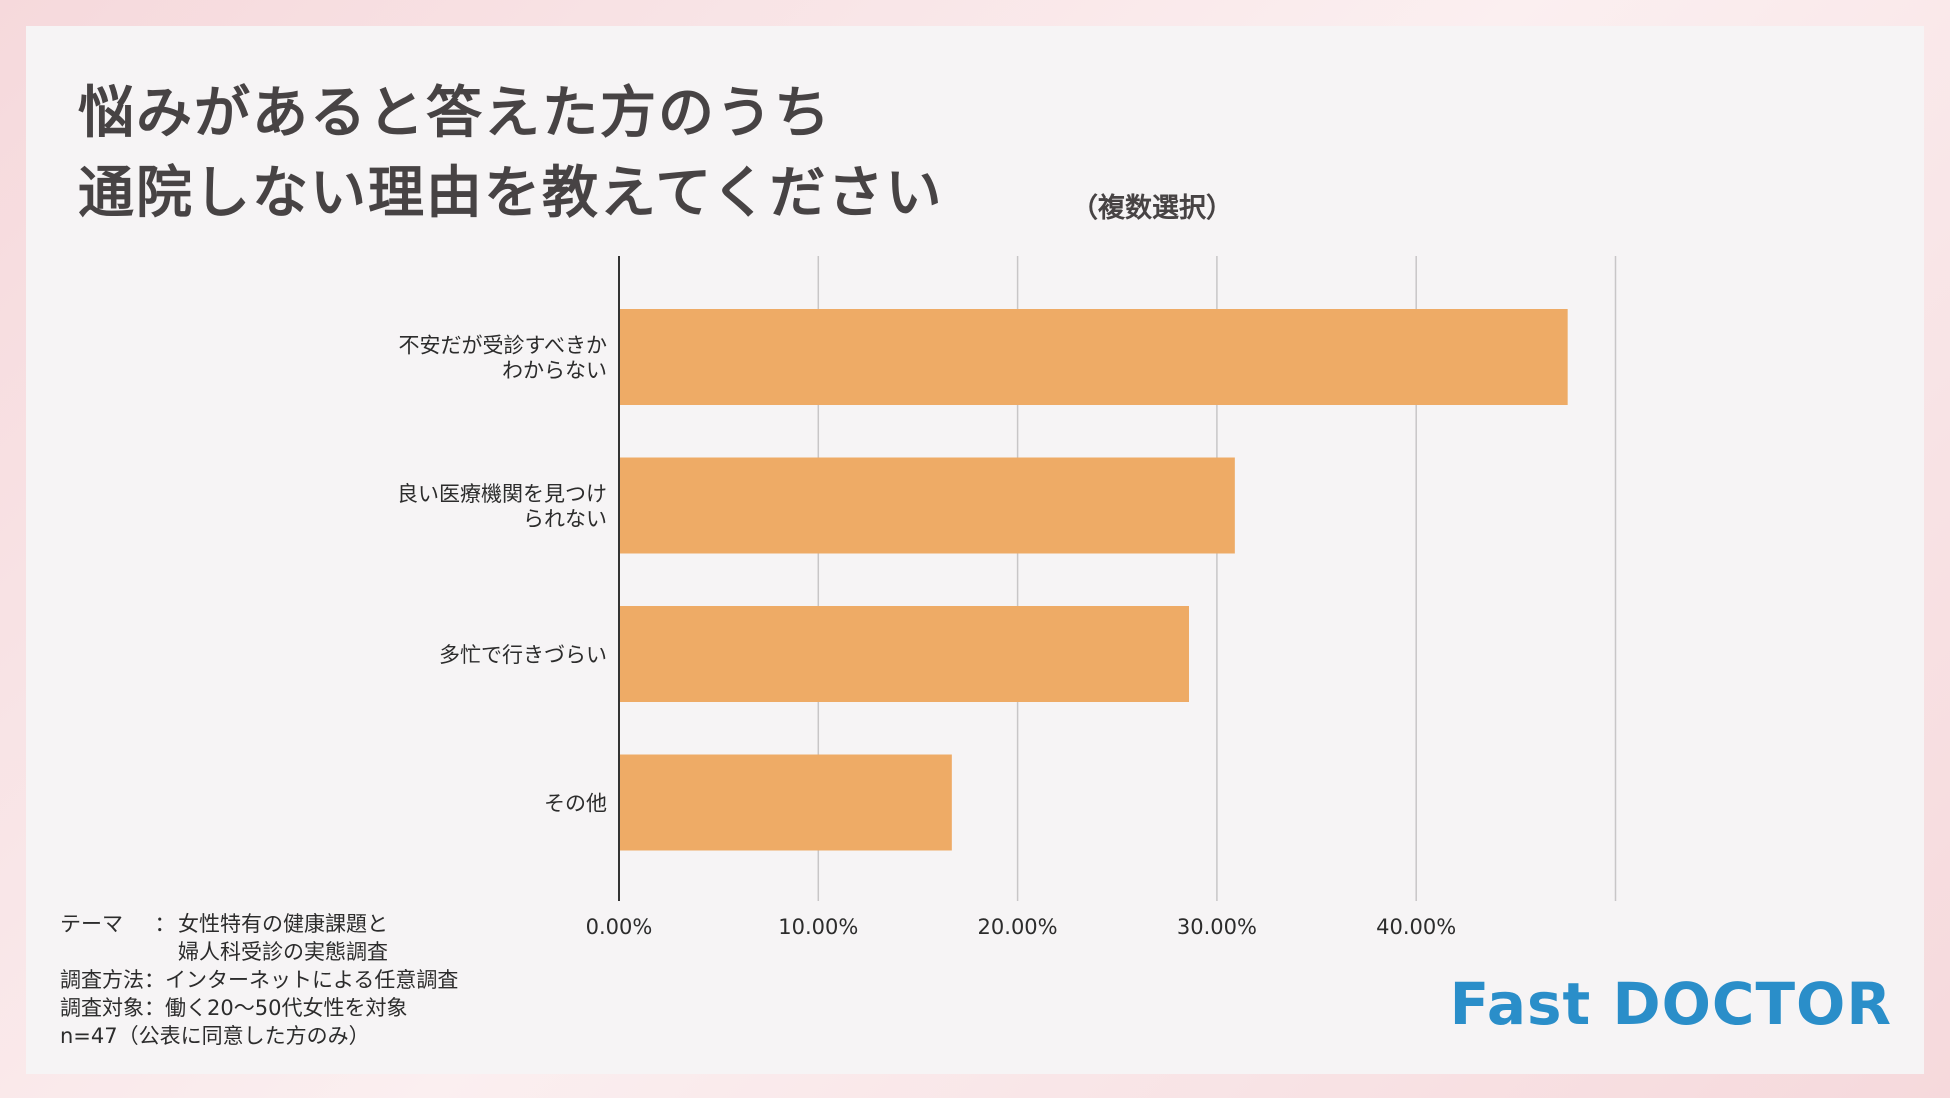 The image size is (1950, 1098). What do you see at coordinates (283, 924) in the screenshot?
I see `footer-theme-value-1: 女性特有の健康課題と` at bounding box center [283, 924].